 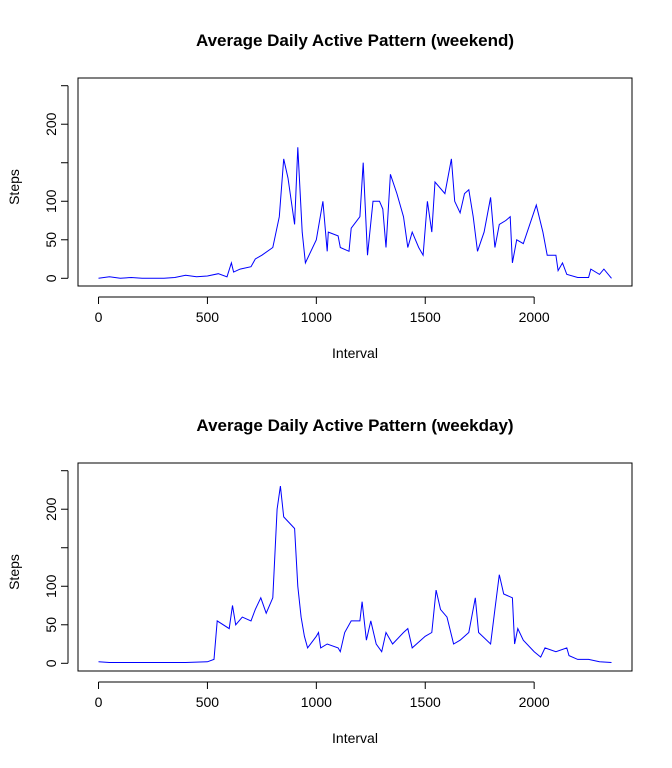 I want to click on chart-title: Average Daily Active Pattern (weekday), so click(x=354, y=425).